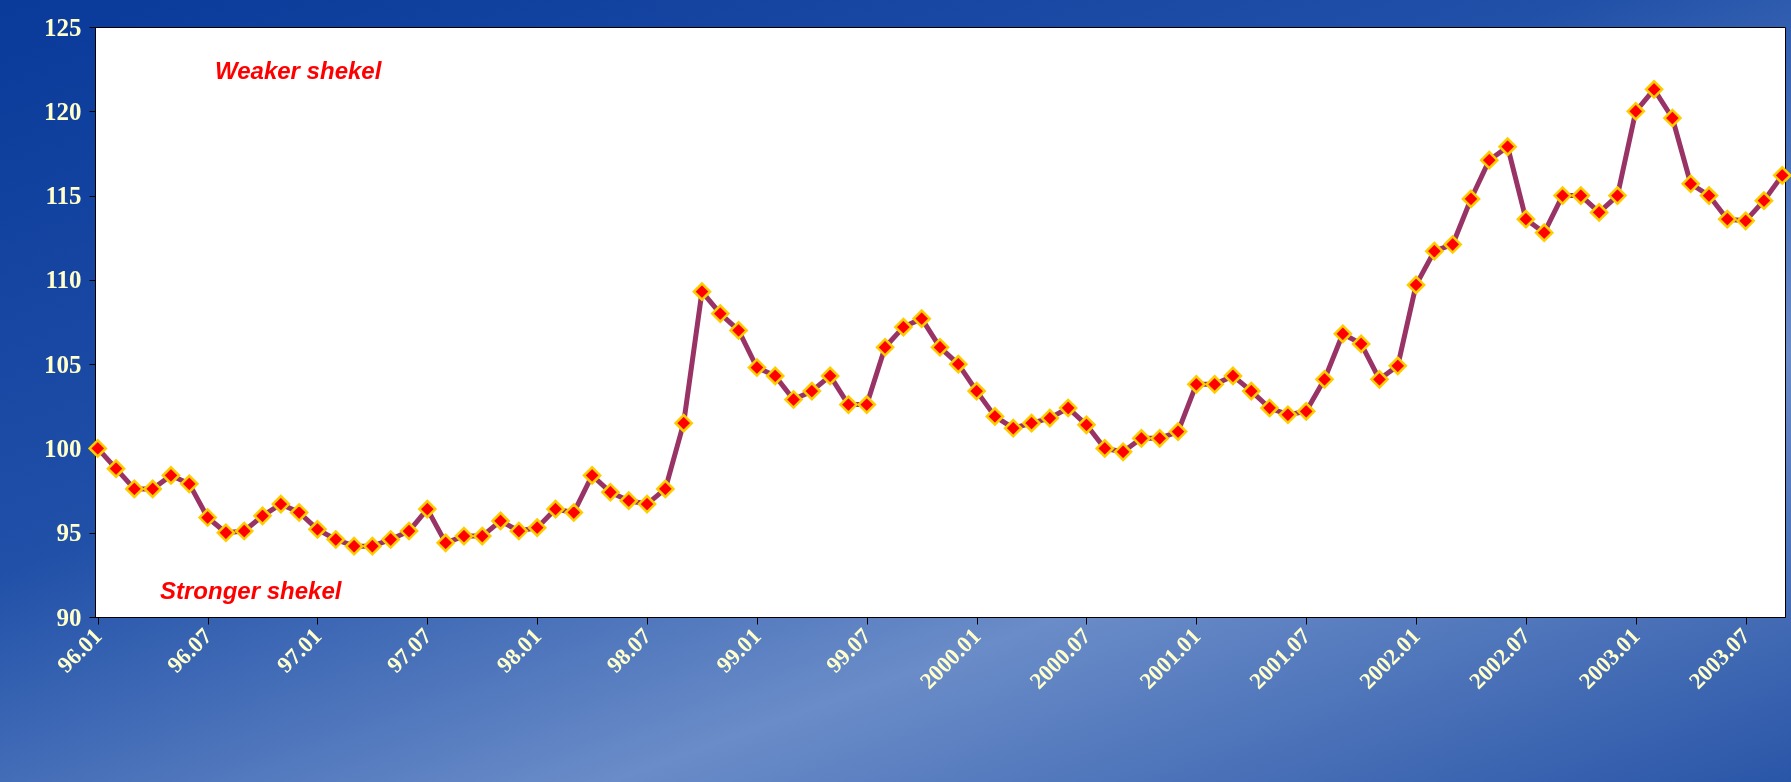  What do you see at coordinates (251, 590) in the screenshot?
I see `annotation: Stronger shekel` at bounding box center [251, 590].